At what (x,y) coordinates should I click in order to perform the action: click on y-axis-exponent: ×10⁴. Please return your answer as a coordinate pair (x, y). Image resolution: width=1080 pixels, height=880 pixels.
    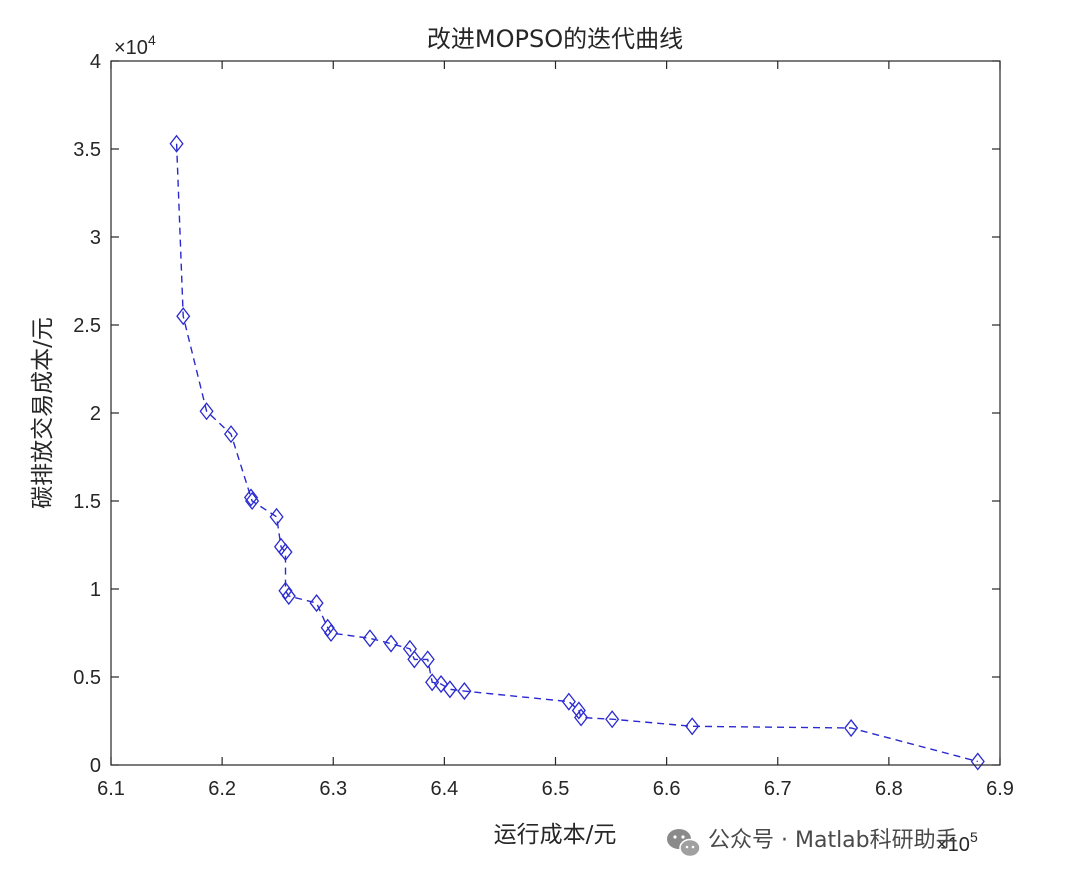
    Looking at the image, I should click on (135, 45).